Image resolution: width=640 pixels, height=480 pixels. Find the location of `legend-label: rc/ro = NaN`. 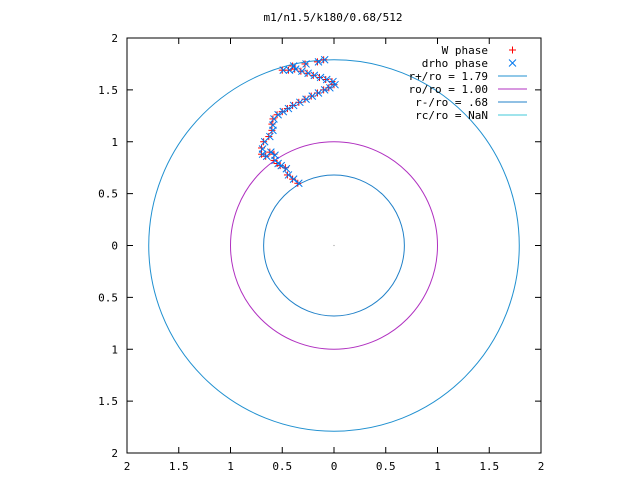

legend-label: rc/ro = NaN is located at coordinates (451, 115).